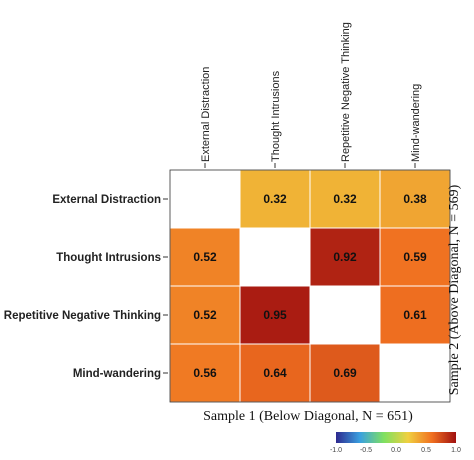 This screenshot has width=474, height=460. Describe the element at coordinates (275, 257) in the screenshot. I see `heatmap-cell-r1-c1` at that location.